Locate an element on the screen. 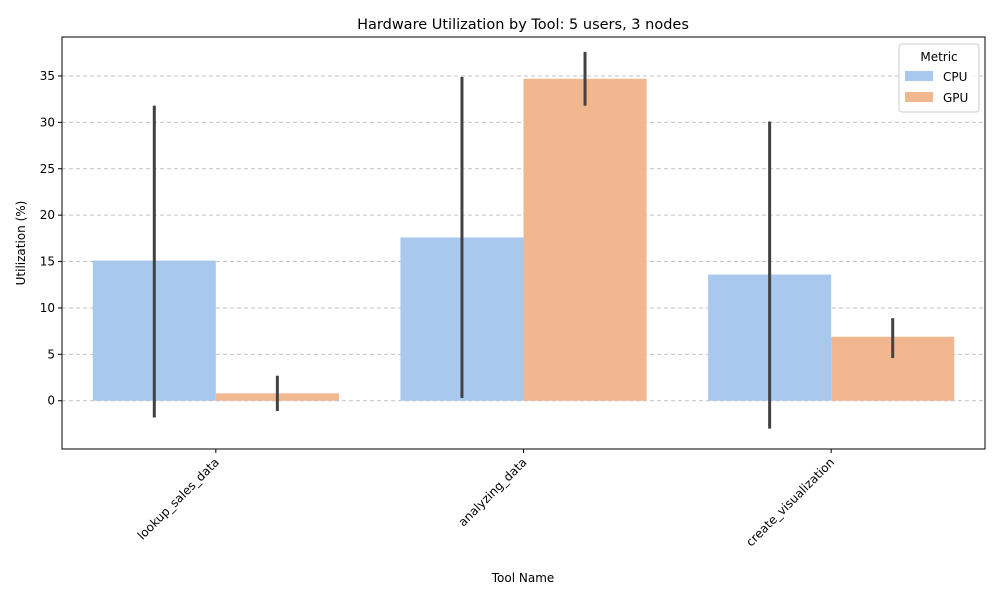  legend-label-cpu: CPU is located at coordinates (955, 77).